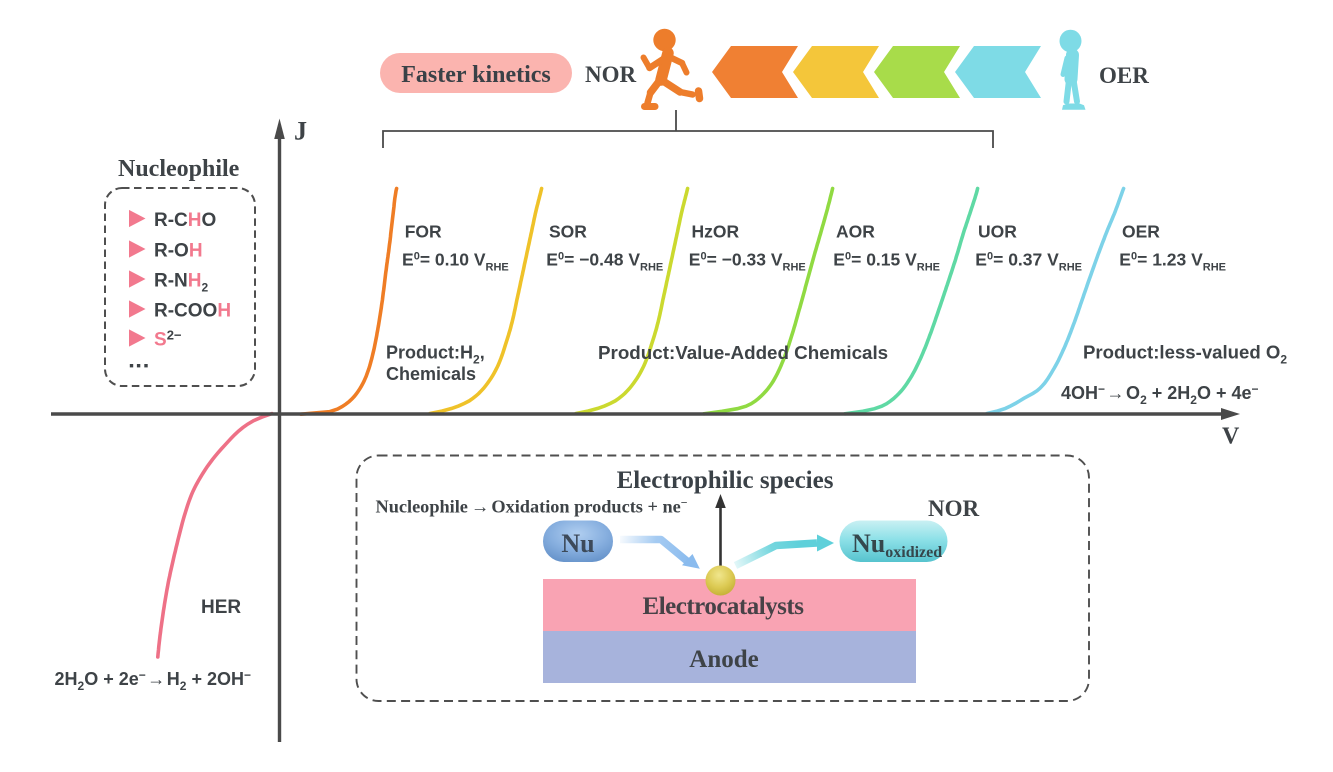 The height and width of the screenshot is (772, 1333). I want to click on svg-text: R-CHO, so click(185, 220).